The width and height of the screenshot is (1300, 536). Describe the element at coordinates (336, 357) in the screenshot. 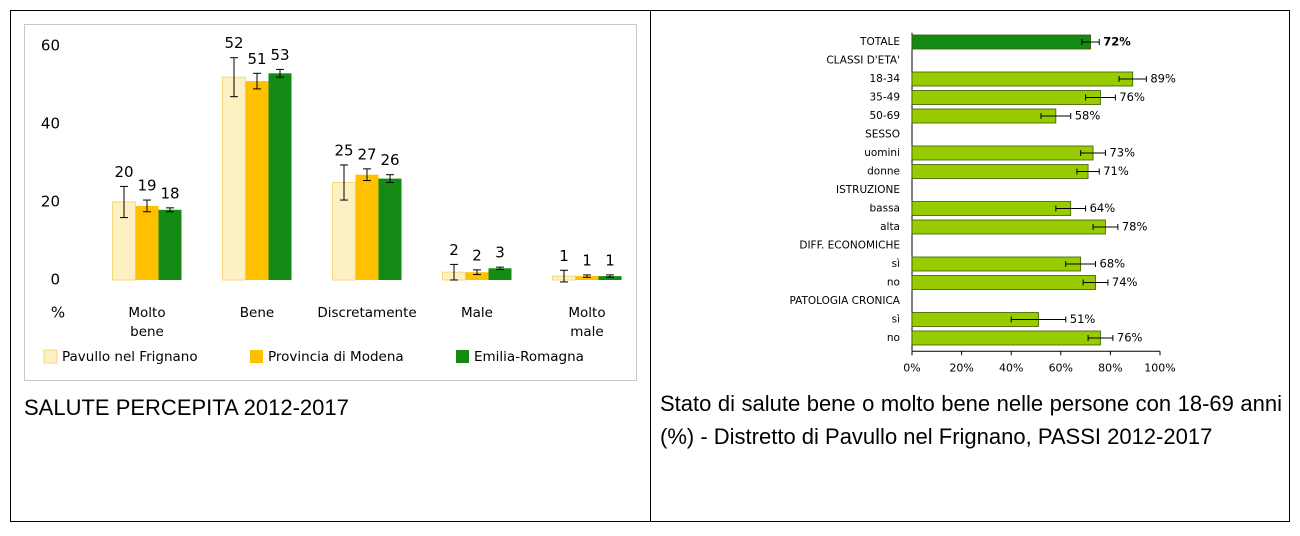

I see `legend-label: Provincia di Modena` at that location.